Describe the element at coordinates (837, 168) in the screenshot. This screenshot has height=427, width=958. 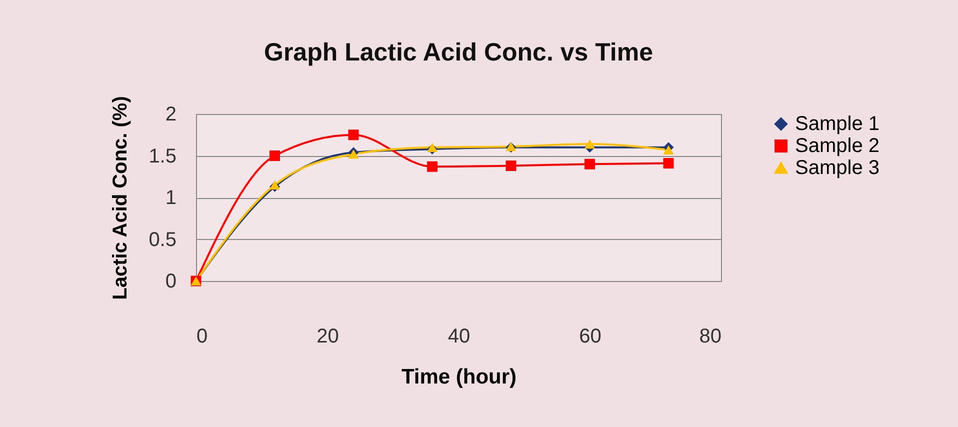
I see `legend-label: Sample 3` at that location.